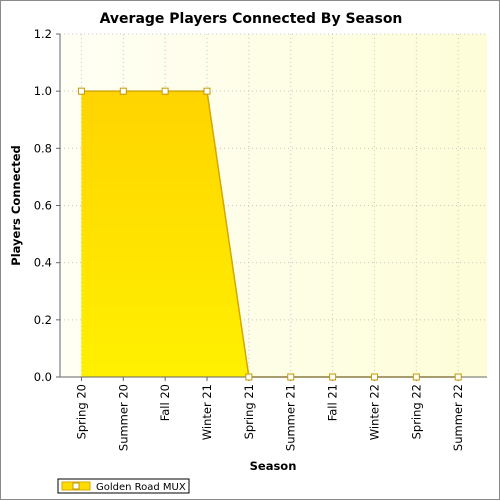 This screenshot has height=501, width=500. Describe the element at coordinates (43, 263) in the screenshot. I see `y-tick-label: 0.4` at that location.